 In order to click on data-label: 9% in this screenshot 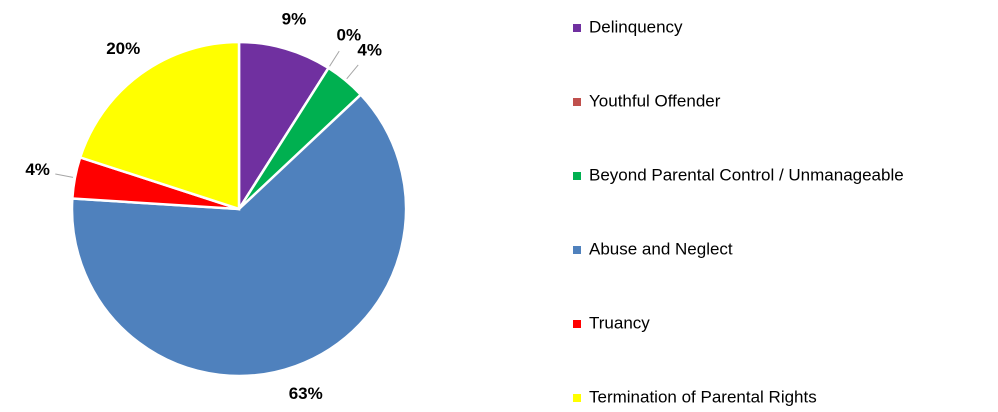, I will do `click(294, 18)`.